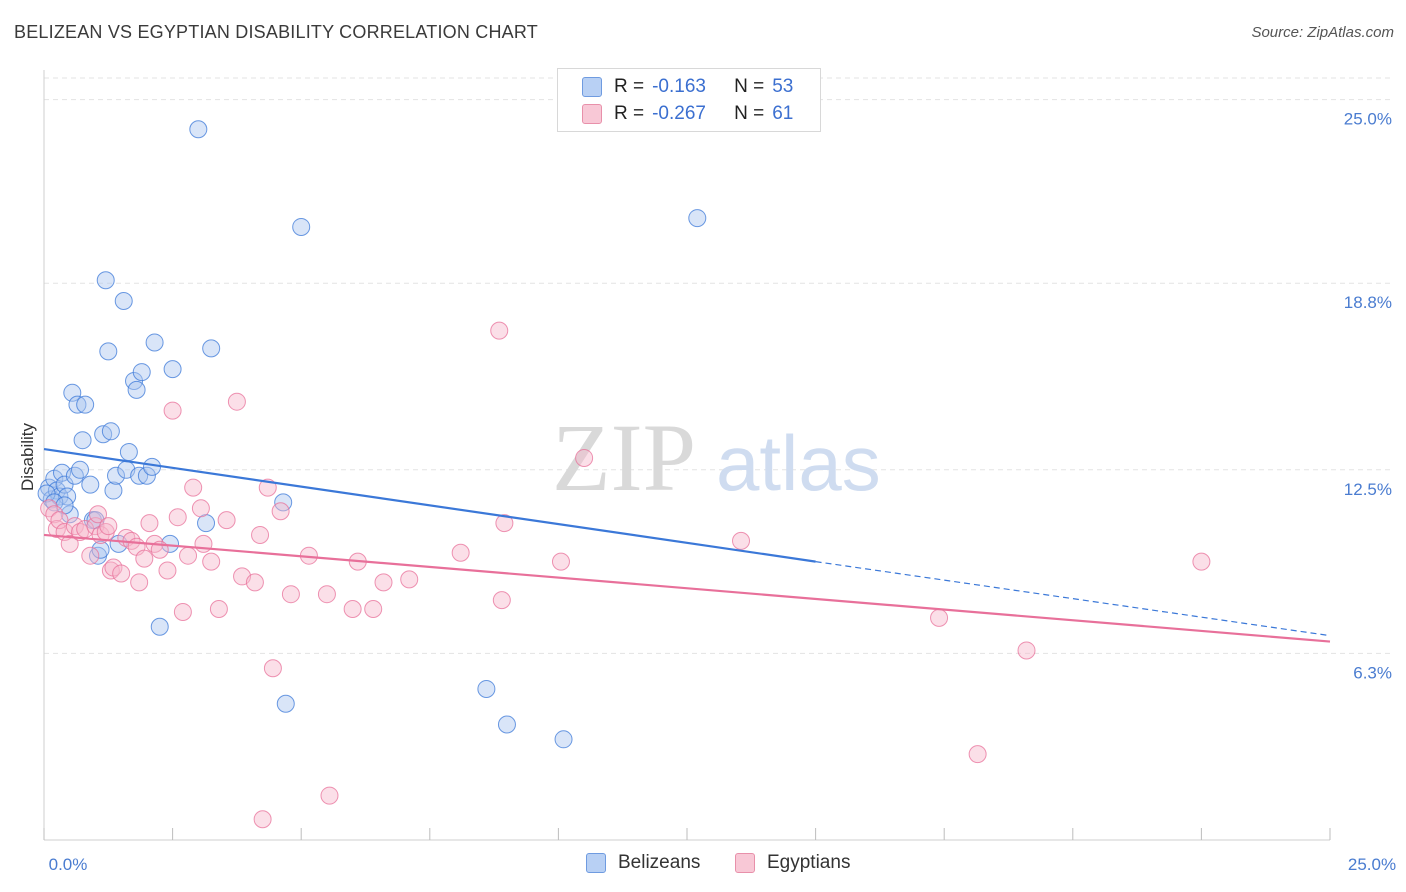 The height and width of the screenshot is (892, 1406). What do you see at coordinates (1322, 32) in the screenshot?
I see `source-credit: Source: ZipAtlas.com` at bounding box center [1322, 32].